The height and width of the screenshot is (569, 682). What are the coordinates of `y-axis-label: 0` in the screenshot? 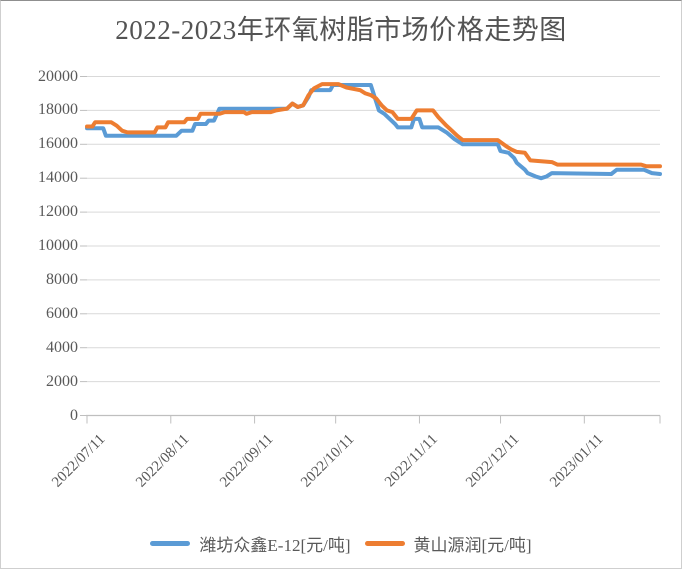 It's located at (74, 415).